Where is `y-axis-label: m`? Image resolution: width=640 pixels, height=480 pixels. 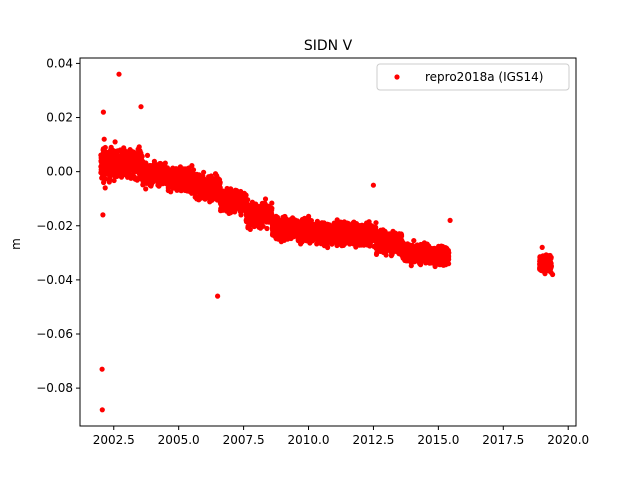
y-axis-label: m is located at coordinates (16, 244).